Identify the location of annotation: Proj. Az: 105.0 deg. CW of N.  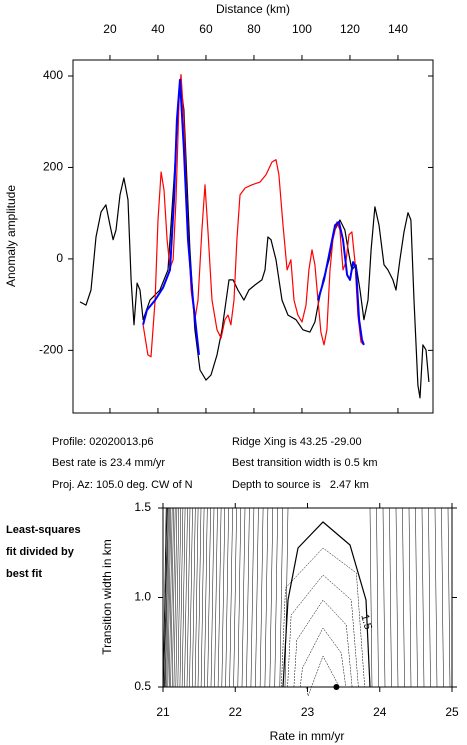
(122, 485).